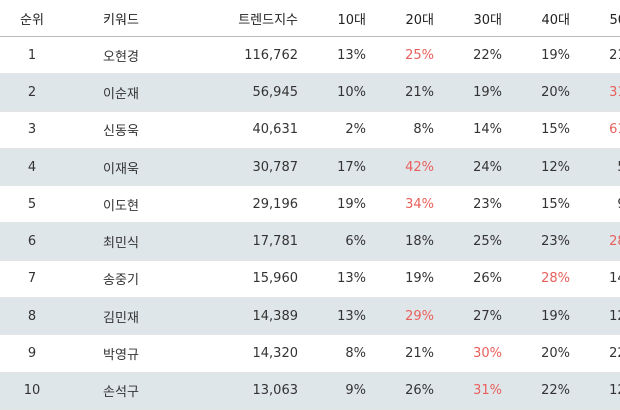  Describe the element at coordinates (544, 18) in the screenshot. I see `header-age-40s: 40대` at that location.